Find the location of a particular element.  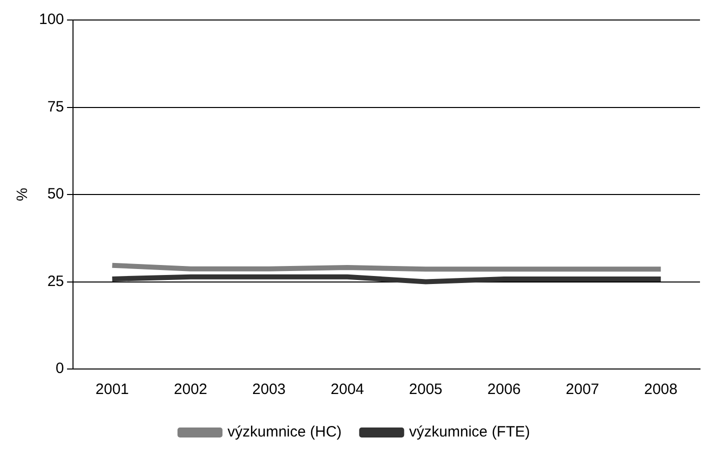

y-tick-label: 25 is located at coordinates (55, 281).